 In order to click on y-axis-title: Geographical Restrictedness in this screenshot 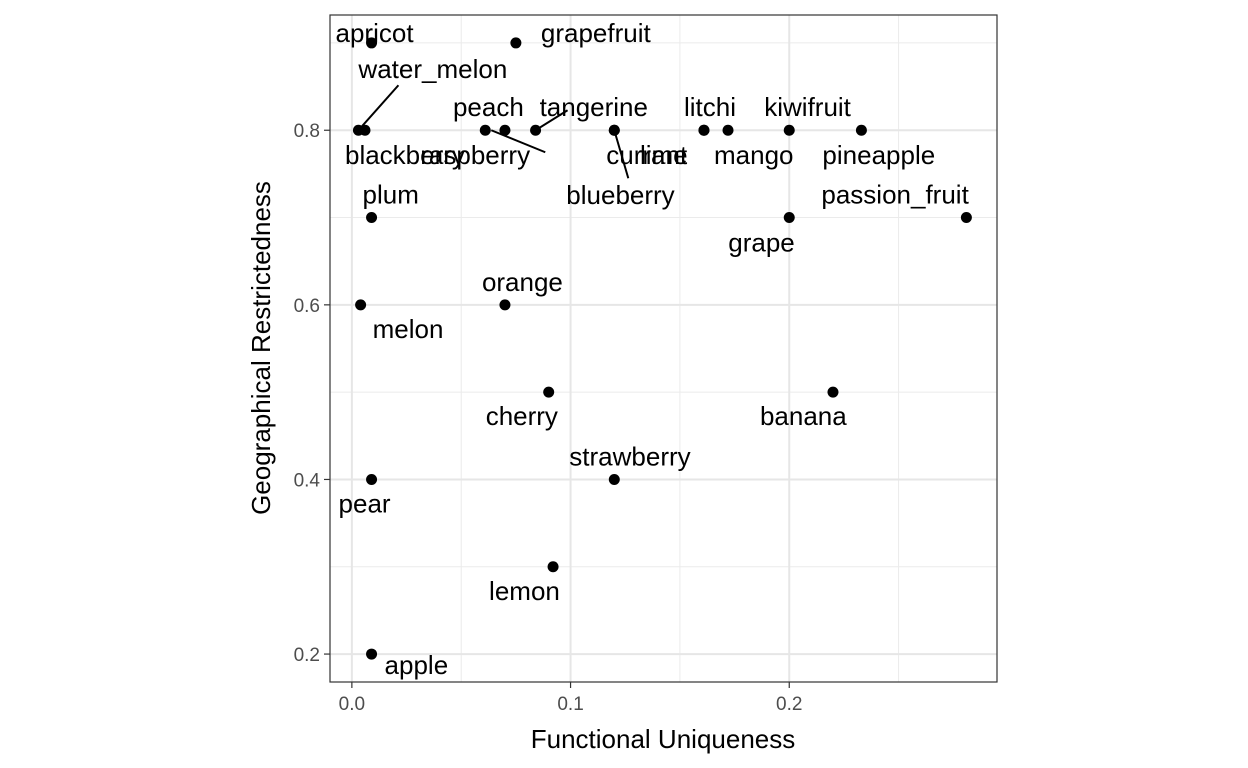, I will do `click(261, 348)`.